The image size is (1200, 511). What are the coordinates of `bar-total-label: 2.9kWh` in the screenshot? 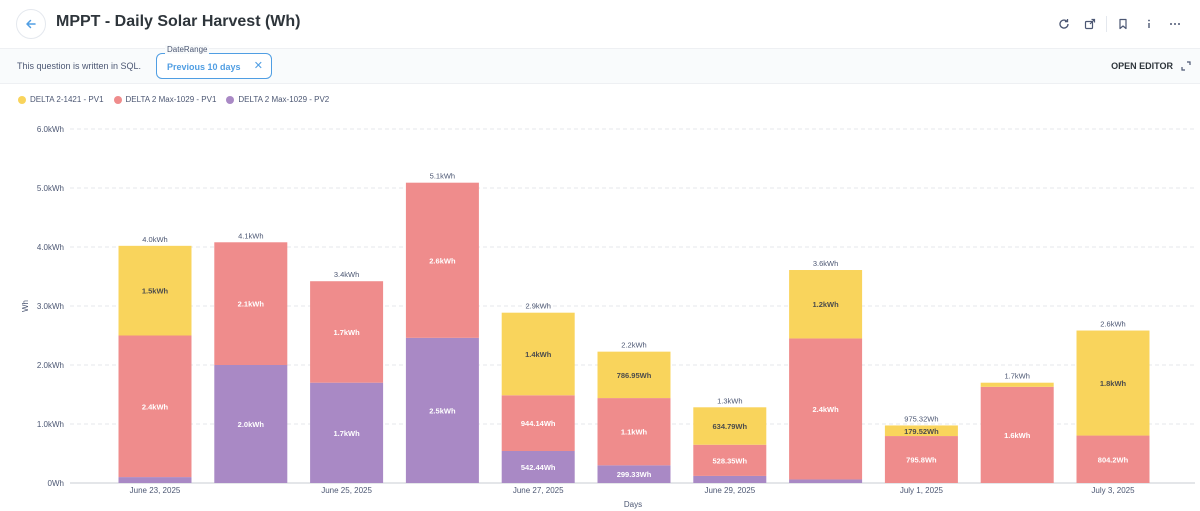 It's located at (537, 306).